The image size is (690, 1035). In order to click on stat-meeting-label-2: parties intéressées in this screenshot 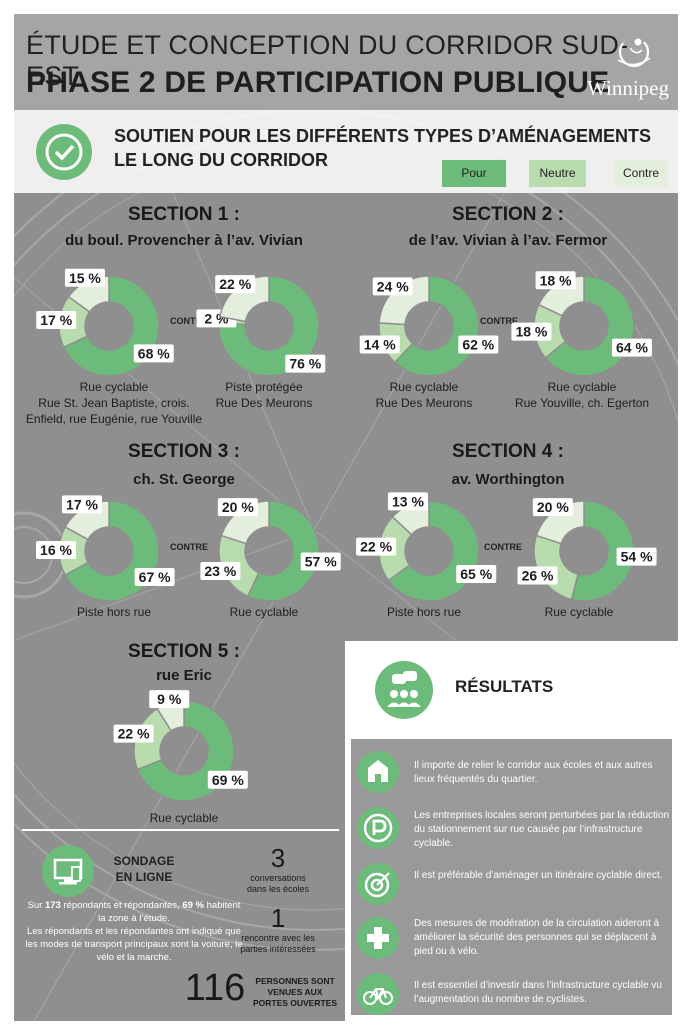, I will do `click(278, 949)`.